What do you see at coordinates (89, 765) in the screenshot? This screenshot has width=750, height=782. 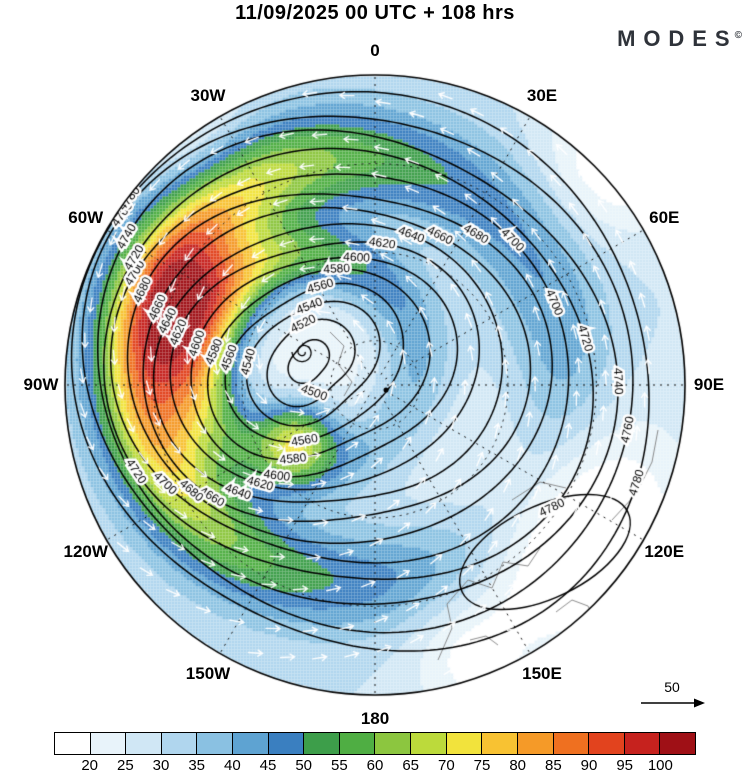 I see `colorbar-tick-label: 20` at bounding box center [89, 765].